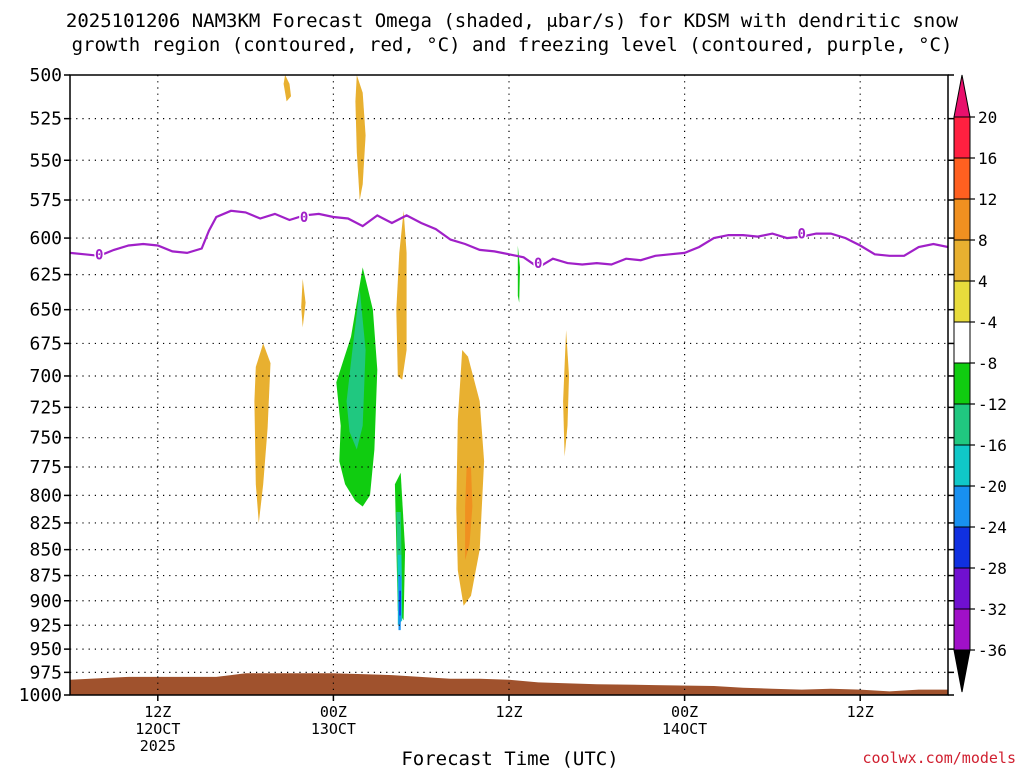 The height and width of the screenshot is (768, 1024). I want to click on y-tick-label-650: 650, so click(45, 310).